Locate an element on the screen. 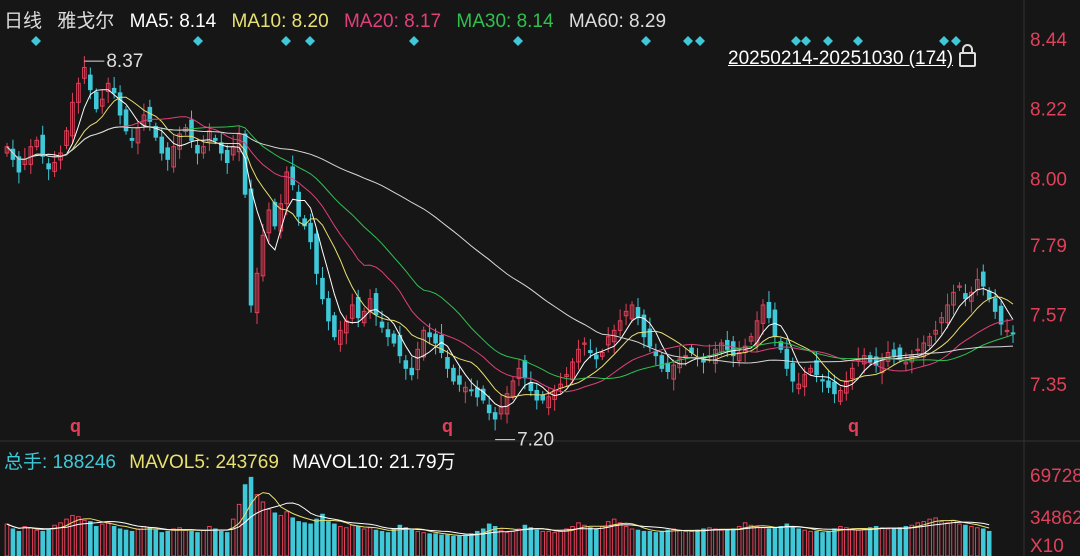 Image resolution: width=1080 pixels, height=556 pixels. lock-icon is located at coordinates (968, 55).